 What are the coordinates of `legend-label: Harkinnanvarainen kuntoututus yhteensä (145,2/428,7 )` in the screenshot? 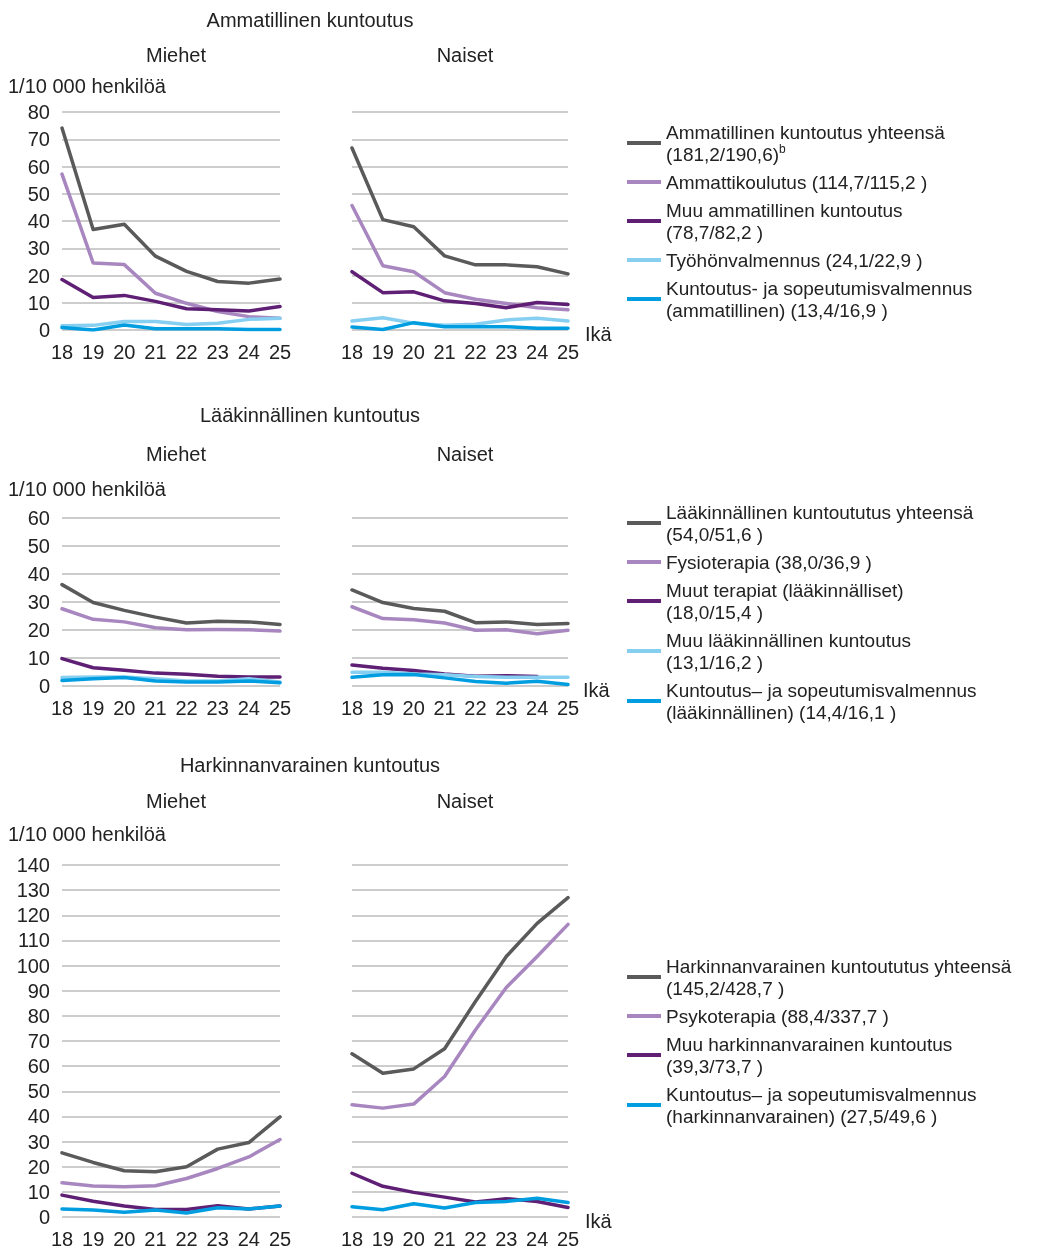 It's located at (839, 977).